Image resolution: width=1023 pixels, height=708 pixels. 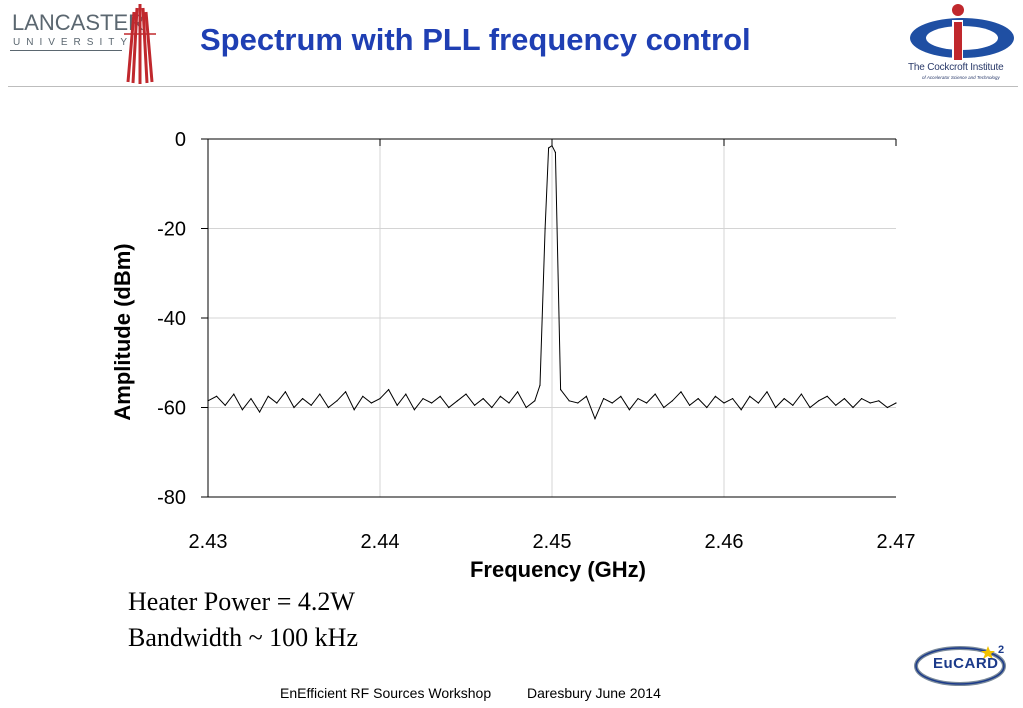 I want to click on bandwidth-note: Bandwidth ~ 100 kHz, so click(x=243, y=637).